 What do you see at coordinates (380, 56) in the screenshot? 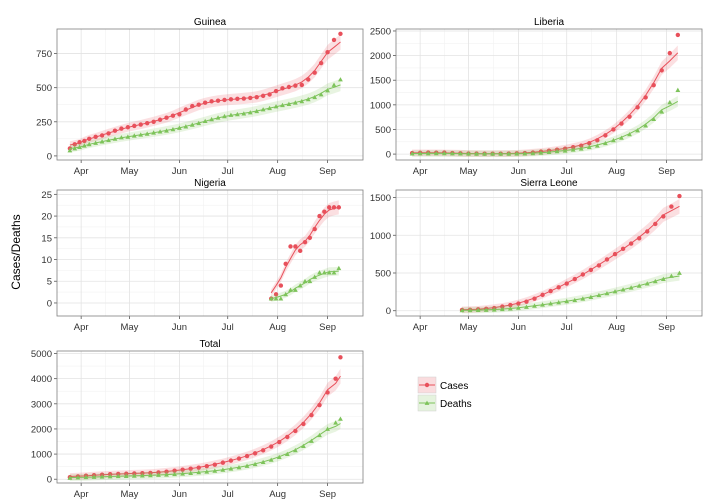
I see `y-tick-label: 2000` at bounding box center [380, 56].